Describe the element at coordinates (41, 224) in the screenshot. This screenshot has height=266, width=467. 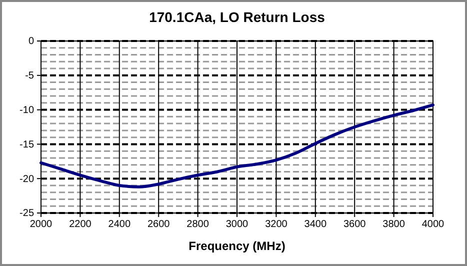
I see `x-tick-label: 2000` at that location.